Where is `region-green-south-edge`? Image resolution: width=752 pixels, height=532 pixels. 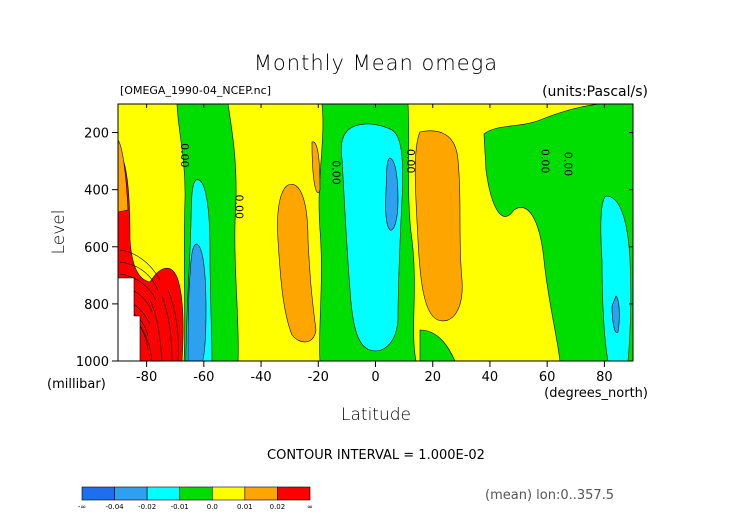
region-green-south-edge is located at coordinates (437, 345).